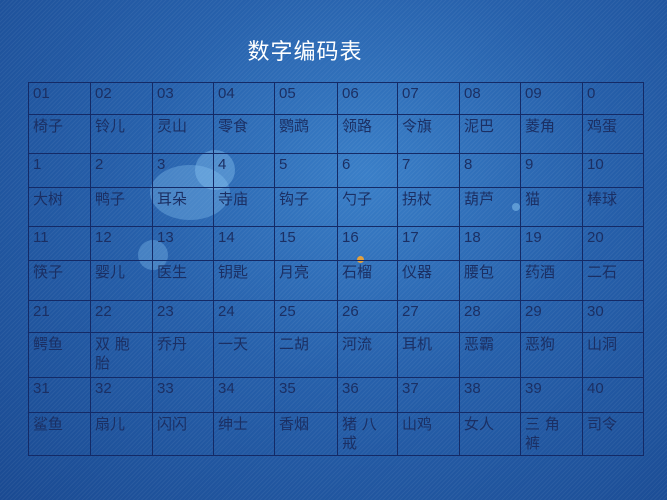  Describe the element at coordinates (428, 207) in the screenshot. I see `word-cell: 拐杖` at that location.